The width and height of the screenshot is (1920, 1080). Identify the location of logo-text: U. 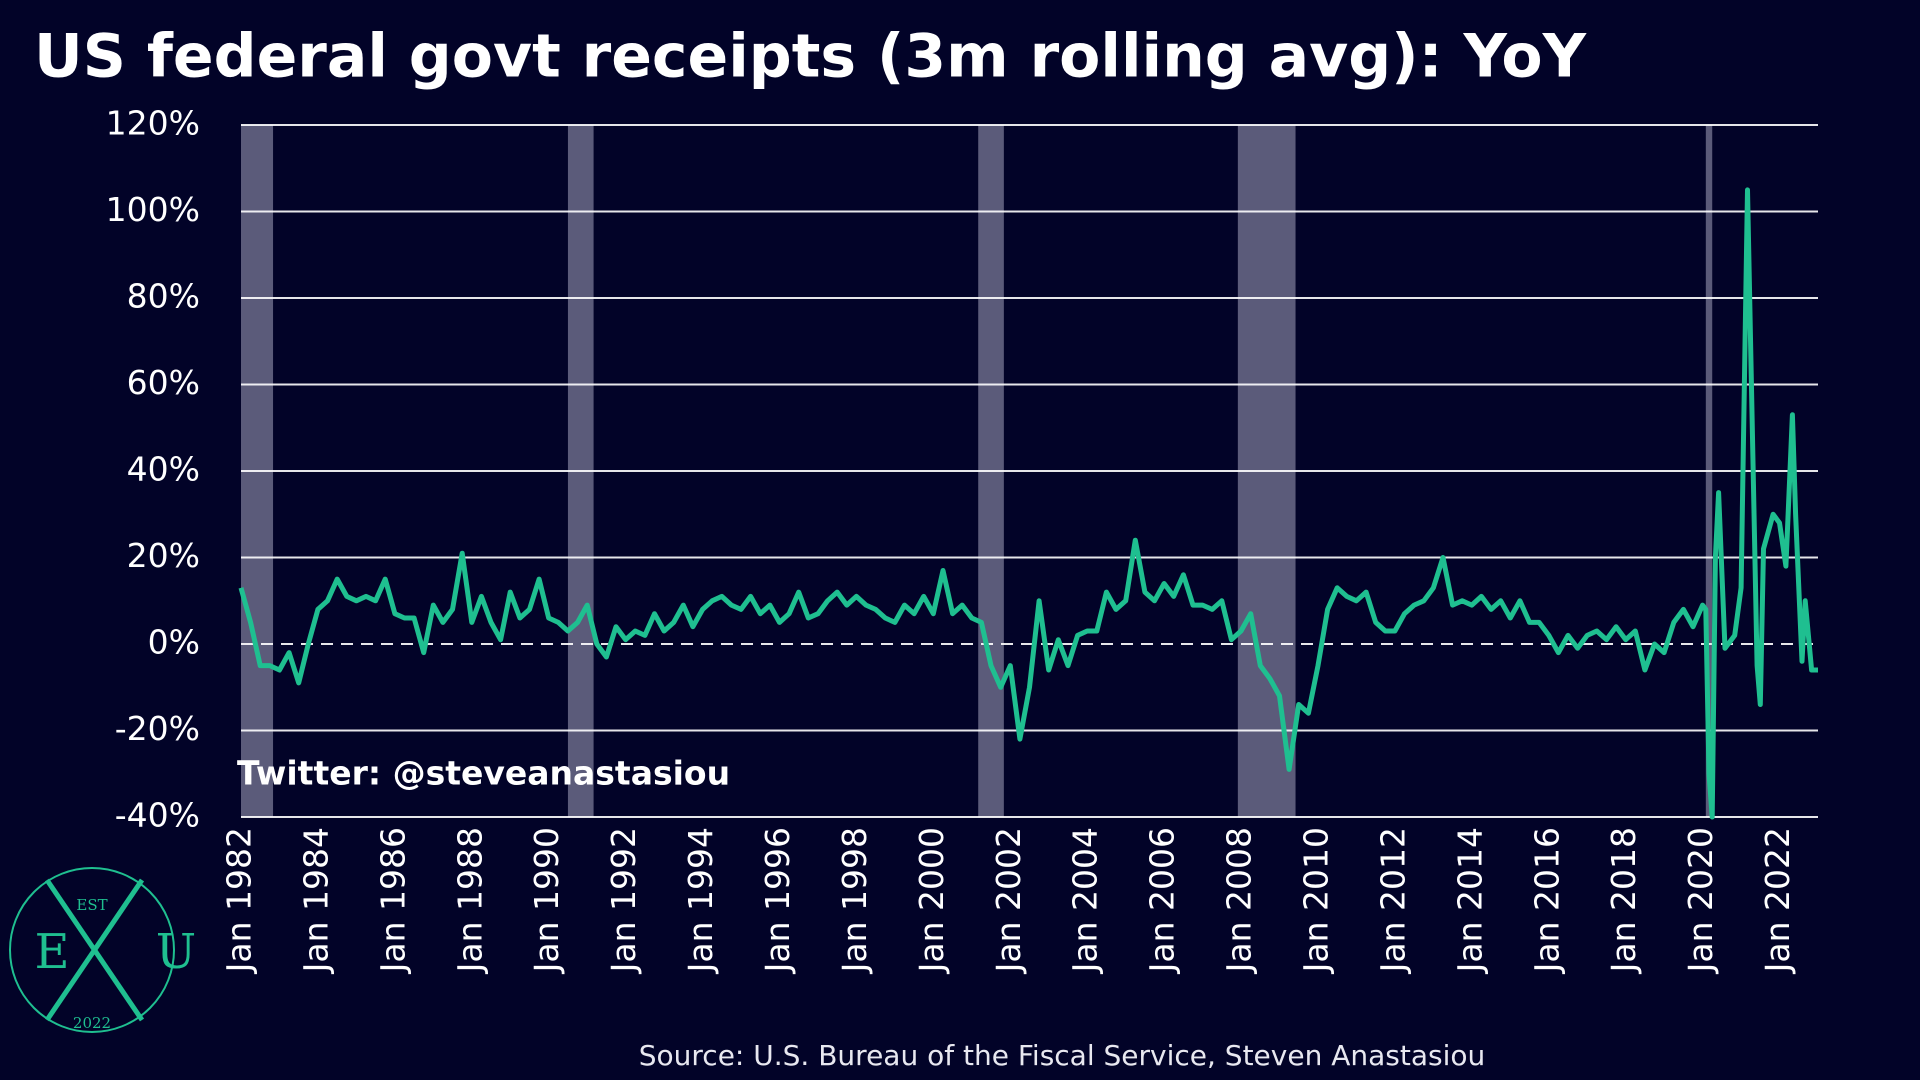
(176, 952).